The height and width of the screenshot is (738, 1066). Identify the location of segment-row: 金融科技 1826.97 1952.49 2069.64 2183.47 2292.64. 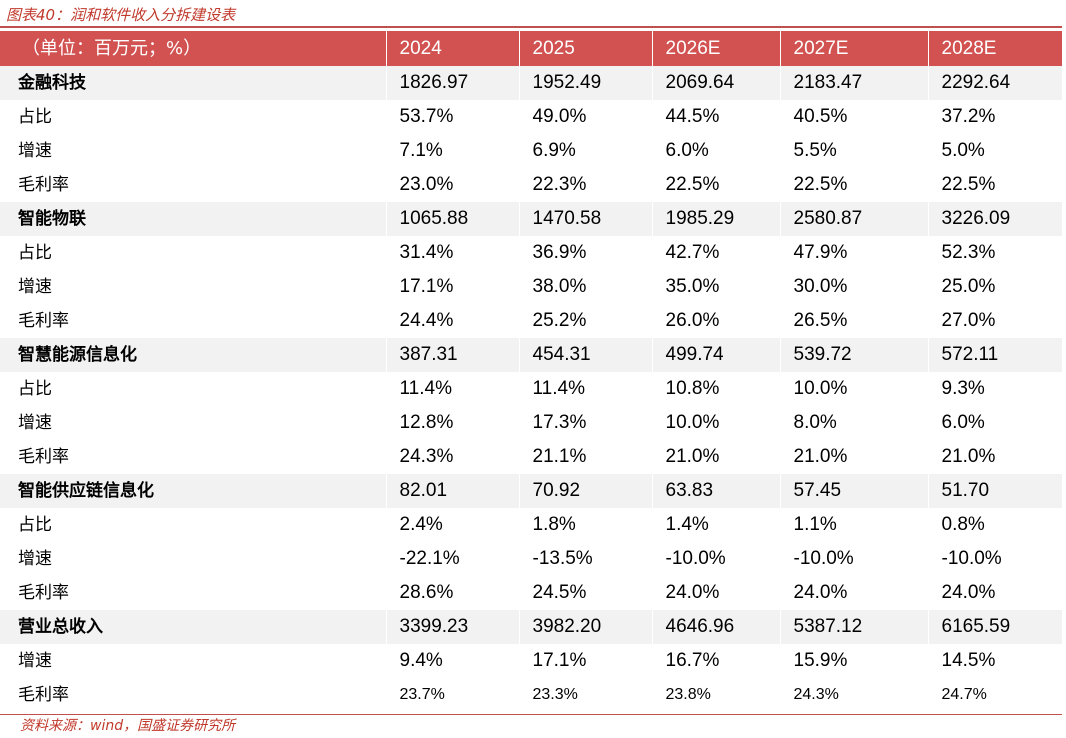
(531, 83).